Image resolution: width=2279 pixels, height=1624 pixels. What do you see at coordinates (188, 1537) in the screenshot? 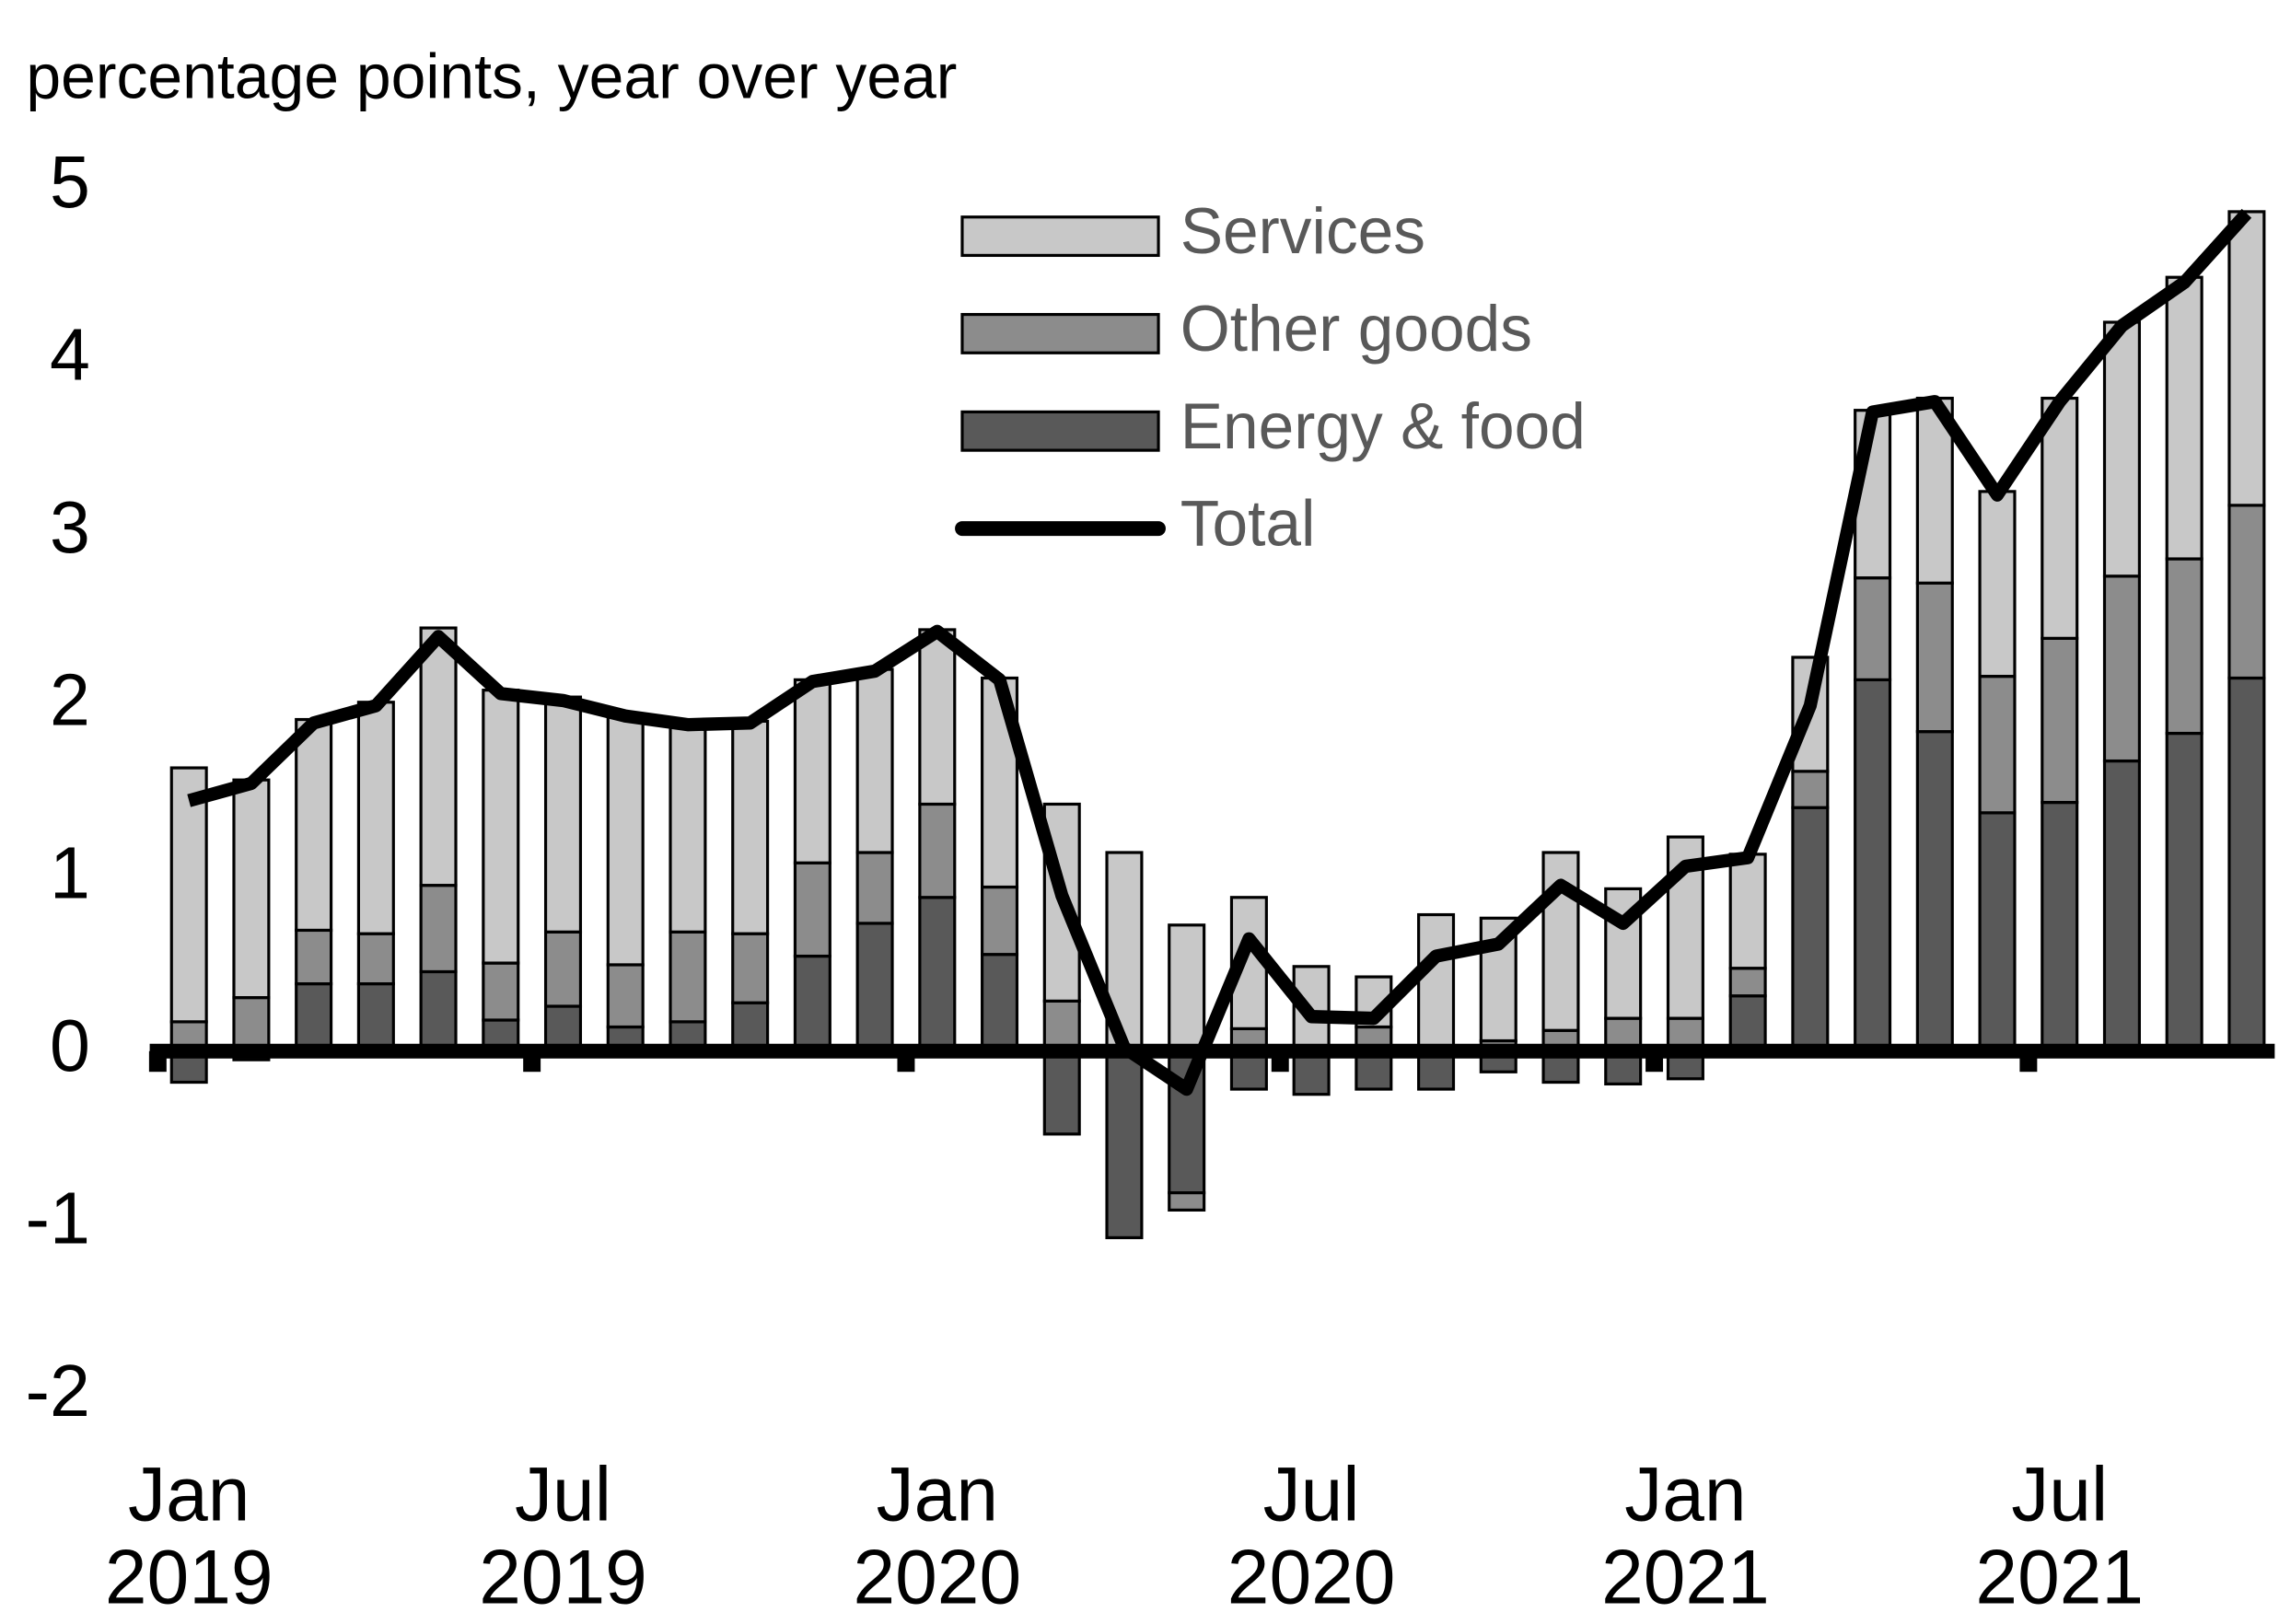
I see `x-tick-label: Jan 2019` at bounding box center [188, 1537].